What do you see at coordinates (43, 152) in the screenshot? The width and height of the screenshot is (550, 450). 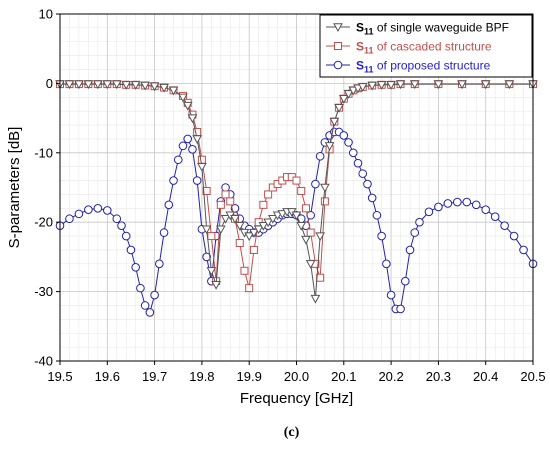 I see `y-tick-label: -10` at bounding box center [43, 152].